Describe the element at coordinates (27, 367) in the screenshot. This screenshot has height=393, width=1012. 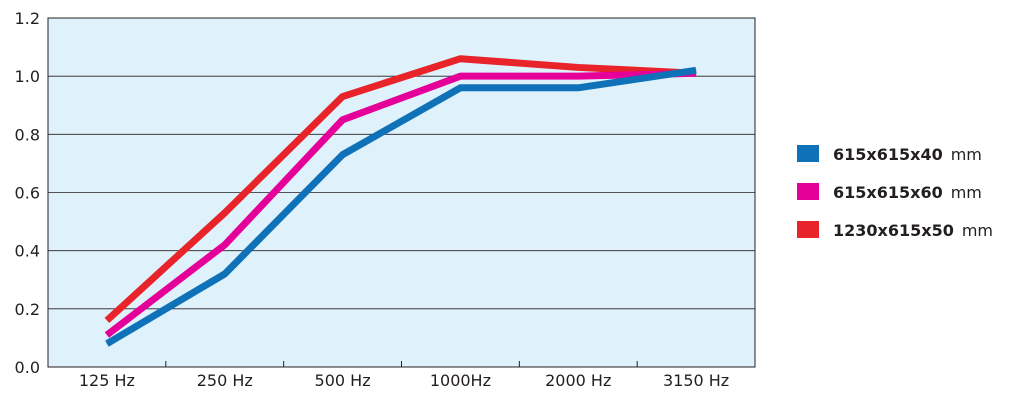
I see `y-tick-label: 0.0` at that location.